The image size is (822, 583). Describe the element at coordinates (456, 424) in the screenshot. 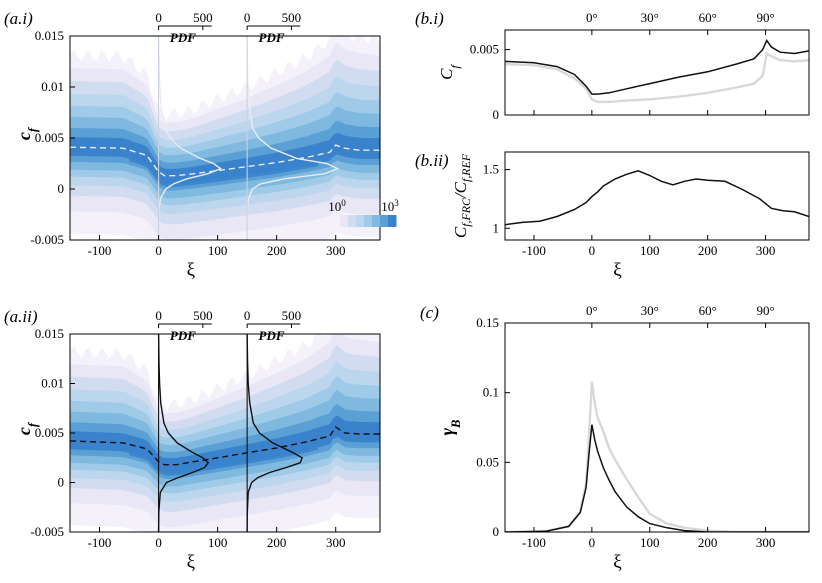

I see `y-axis-label-sub: B` at that location.